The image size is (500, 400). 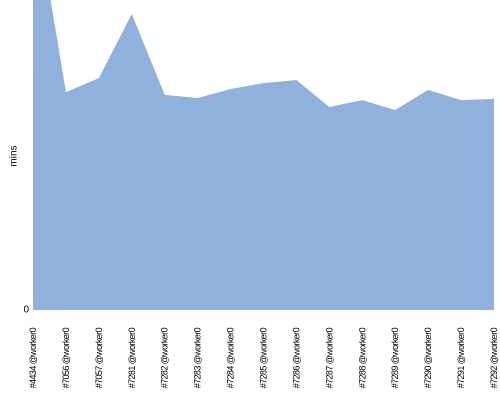 I want to click on x-tick-label: #4434 @worker0, so click(x=33, y=357).